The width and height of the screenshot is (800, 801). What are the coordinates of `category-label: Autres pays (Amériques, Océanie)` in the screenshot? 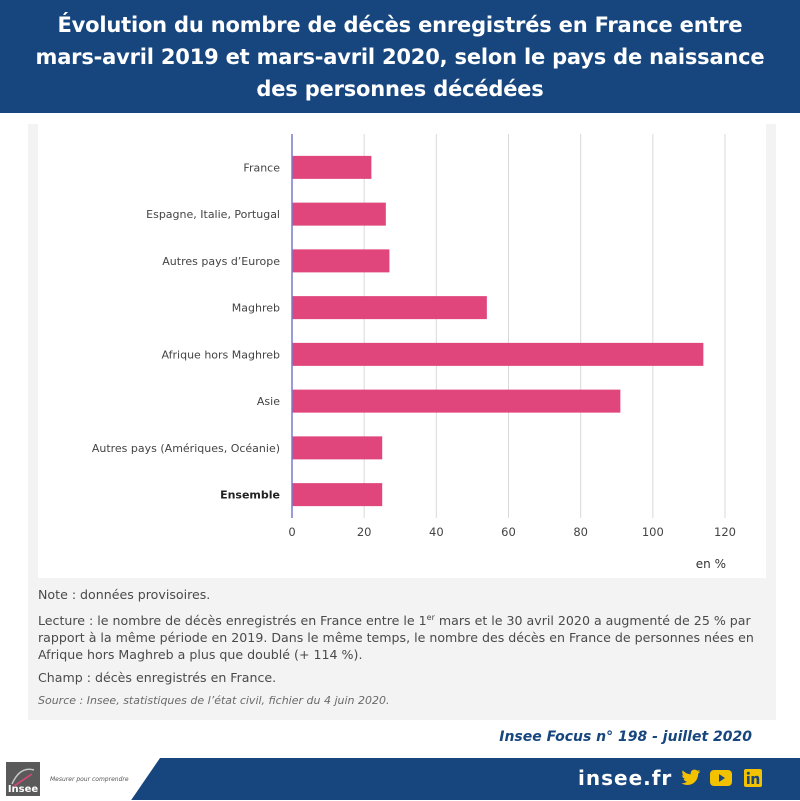 It's located at (186, 448).